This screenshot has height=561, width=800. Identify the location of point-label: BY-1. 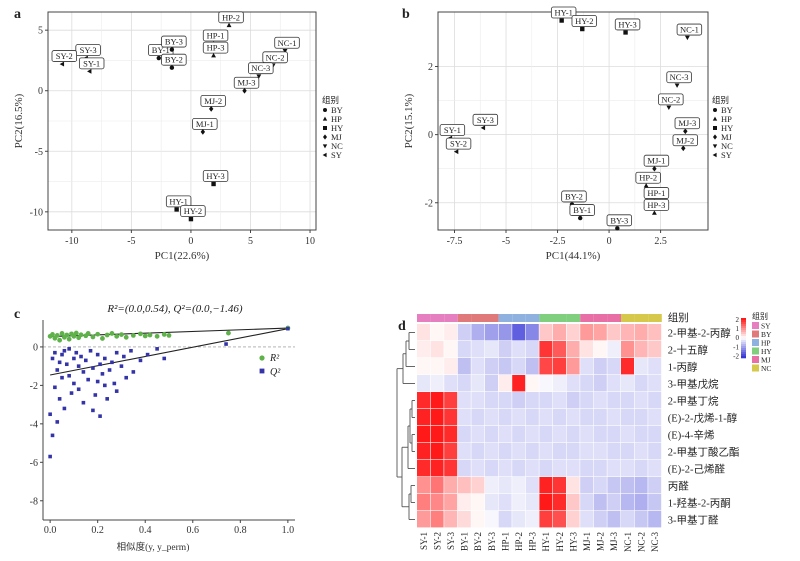
(161, 50).